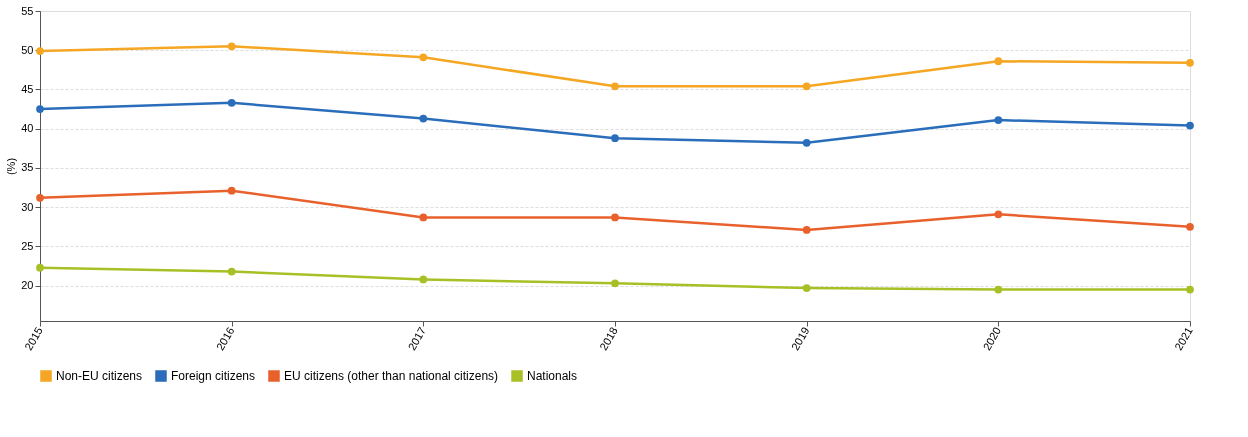  I want to click on y-axis-title: (%), so click(11, 166).